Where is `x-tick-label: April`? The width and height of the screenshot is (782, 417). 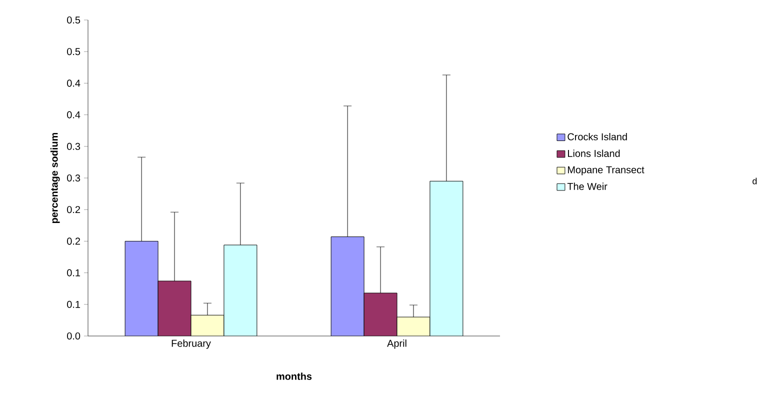
x-tick-label: April is located at coordinates (396, 344).